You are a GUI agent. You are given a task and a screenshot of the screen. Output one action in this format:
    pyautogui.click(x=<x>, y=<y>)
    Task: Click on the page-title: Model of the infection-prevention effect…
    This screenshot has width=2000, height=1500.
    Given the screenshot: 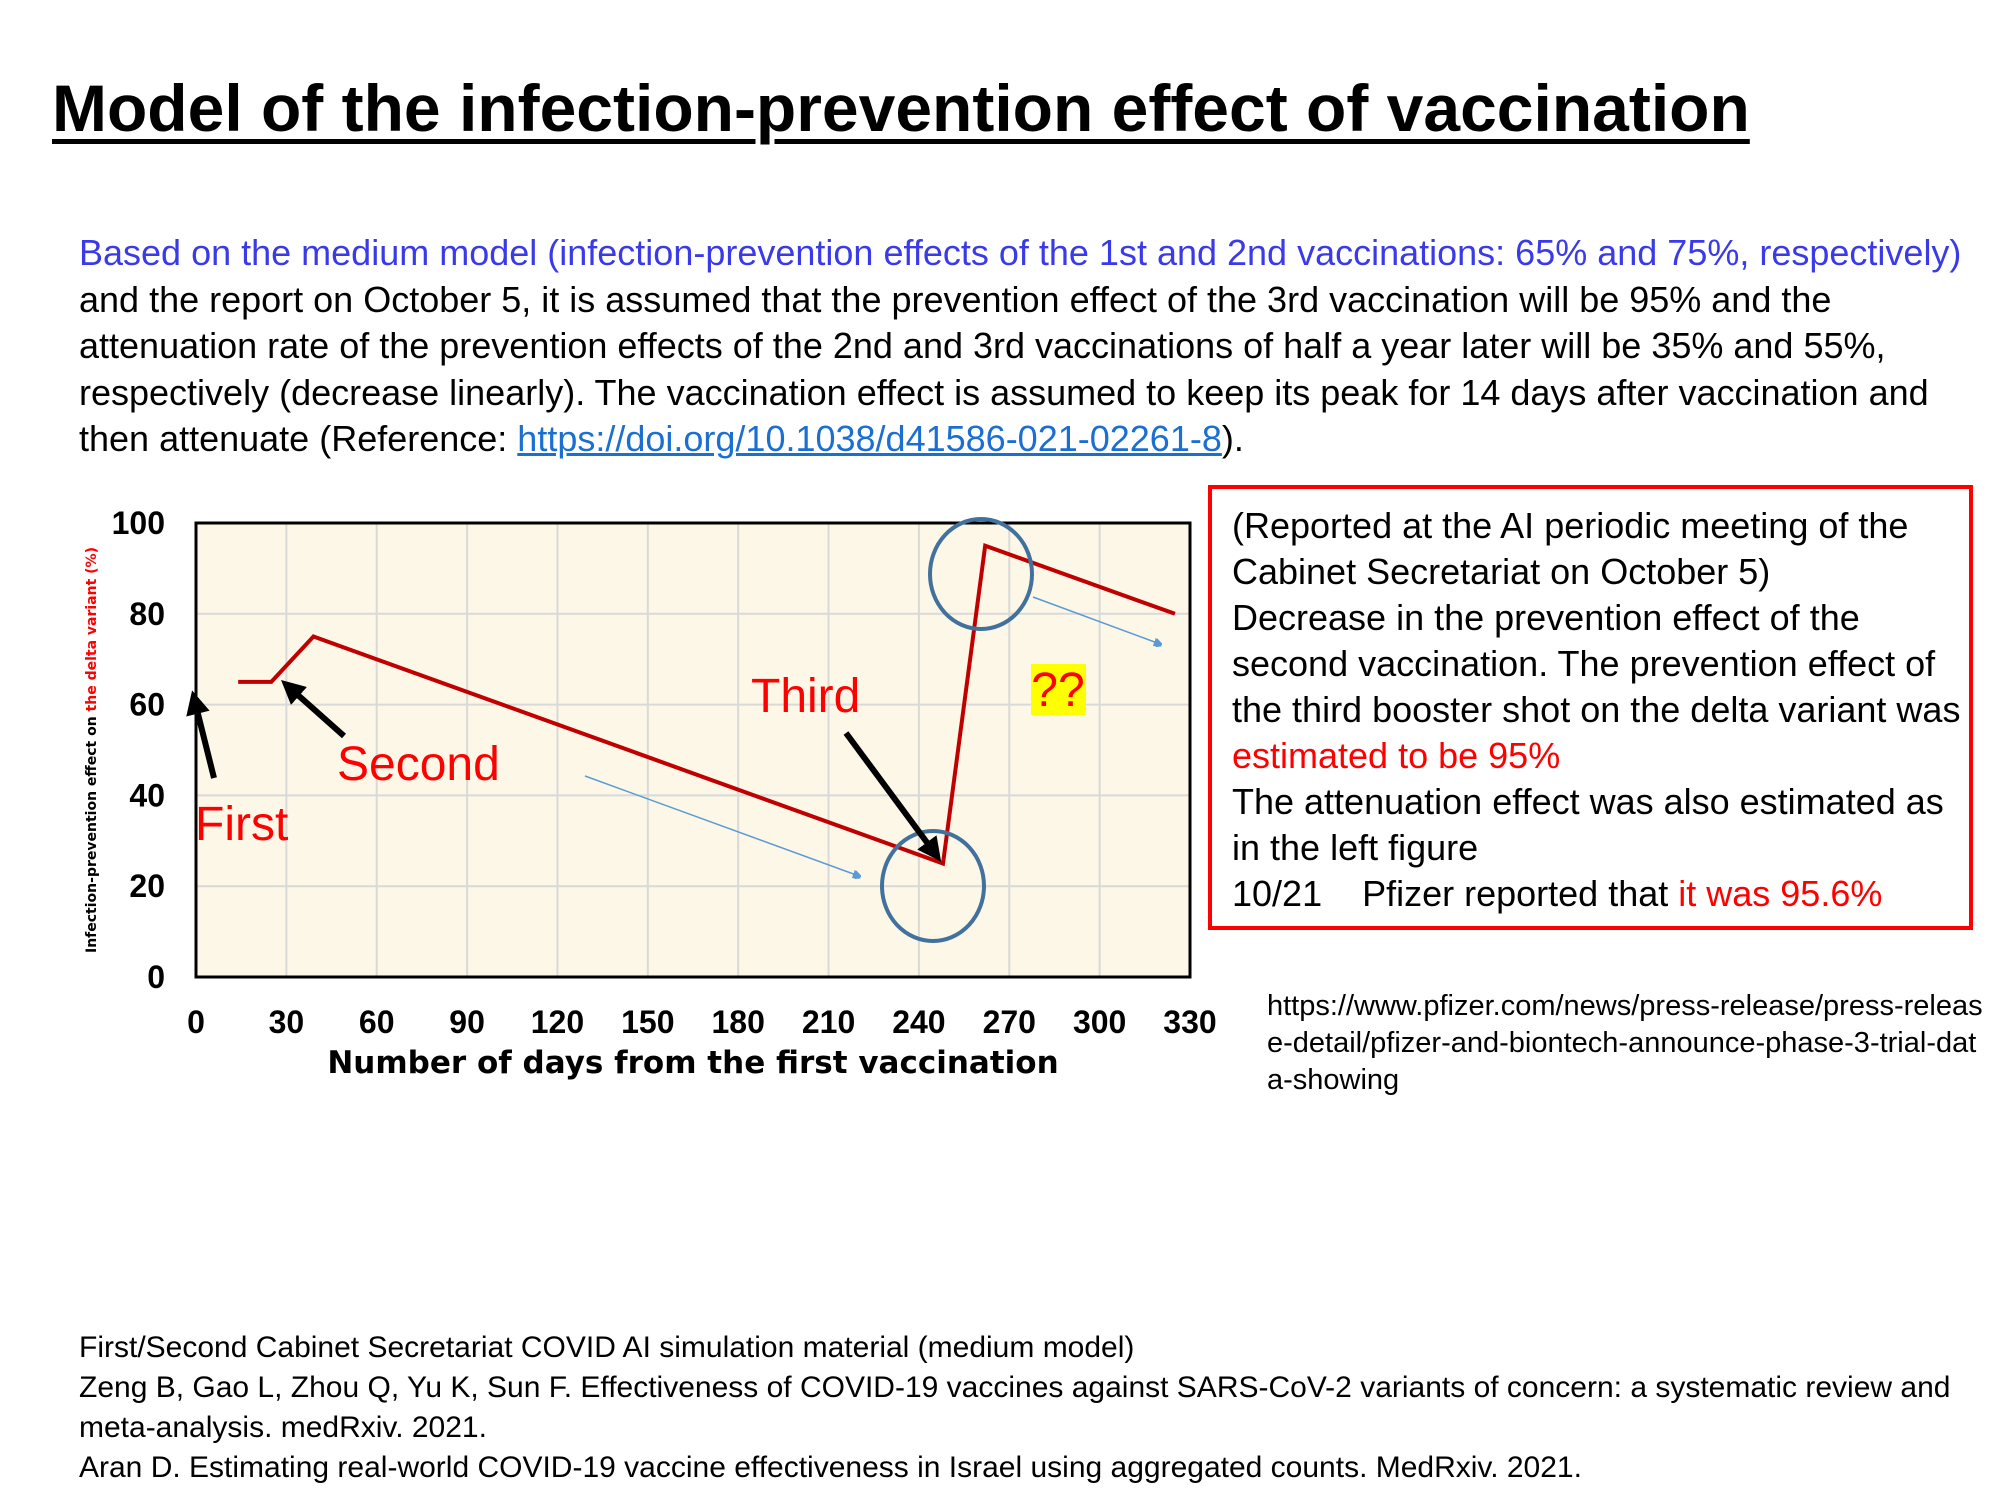 What is the action you would take?
    pyautogui.click(x=901, y=108)
    